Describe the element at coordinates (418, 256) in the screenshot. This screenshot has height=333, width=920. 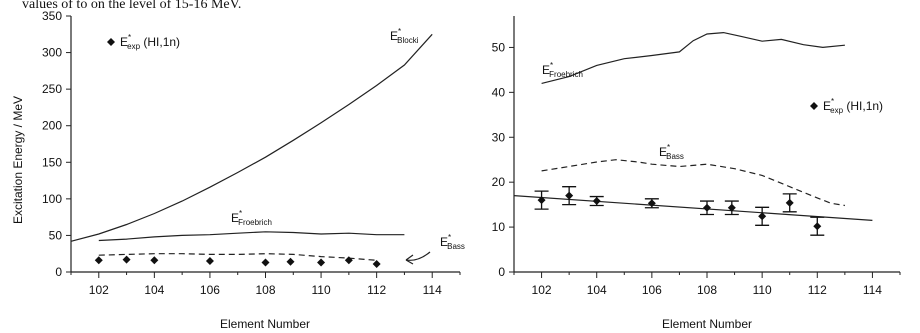
I see `arrow-line` at that location.